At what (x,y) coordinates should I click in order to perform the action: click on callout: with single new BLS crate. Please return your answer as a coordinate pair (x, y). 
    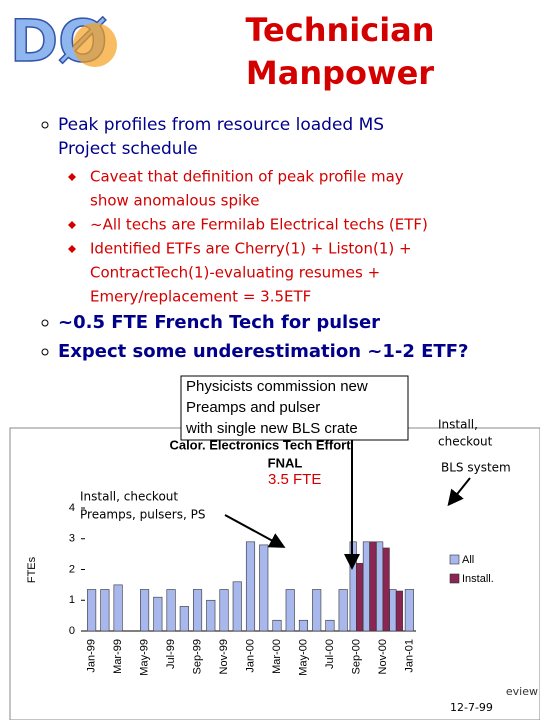
    Looking at the image, I should click on (271, 428).